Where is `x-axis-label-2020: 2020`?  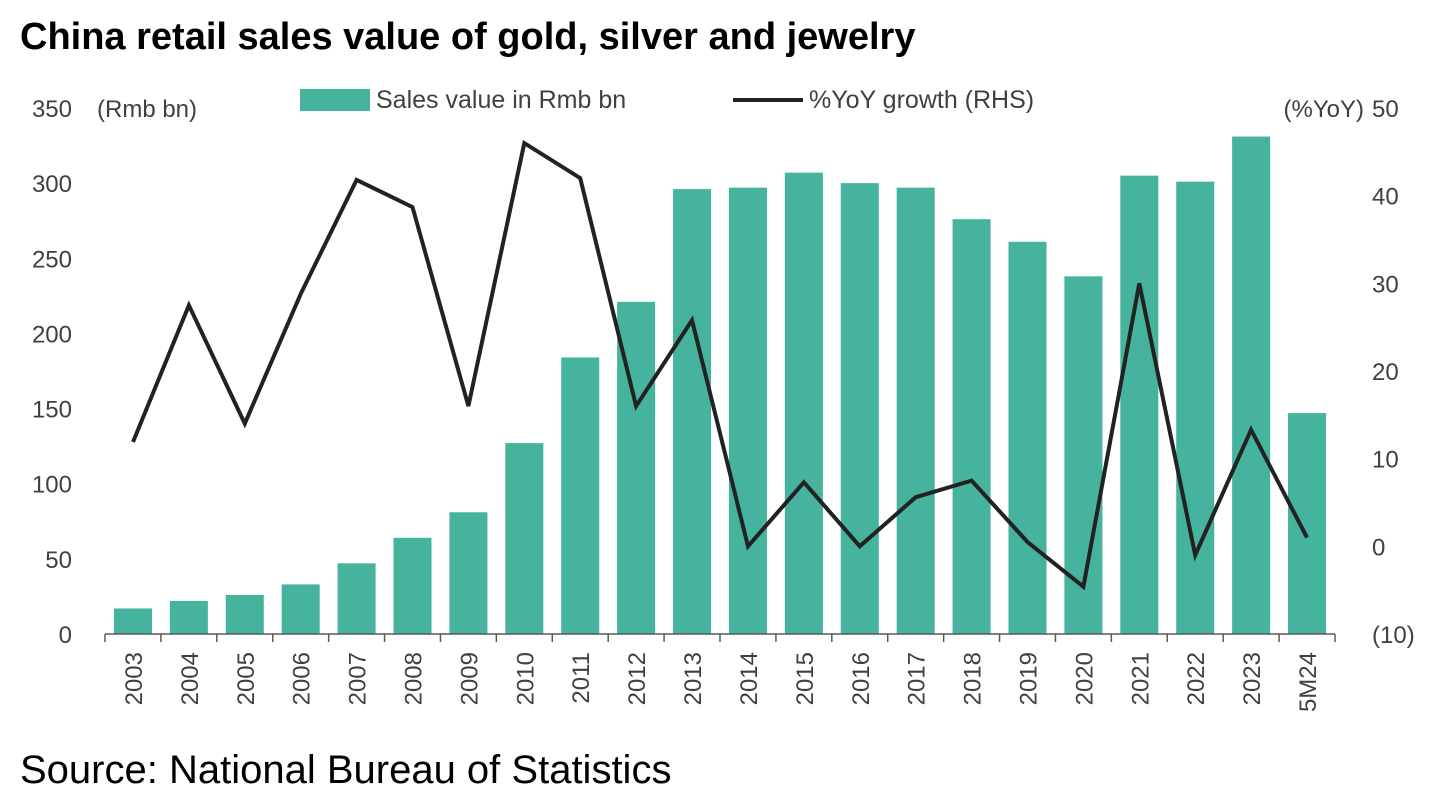
x-axis-label-2020: 2020 is located at coordinates (1084, 678).